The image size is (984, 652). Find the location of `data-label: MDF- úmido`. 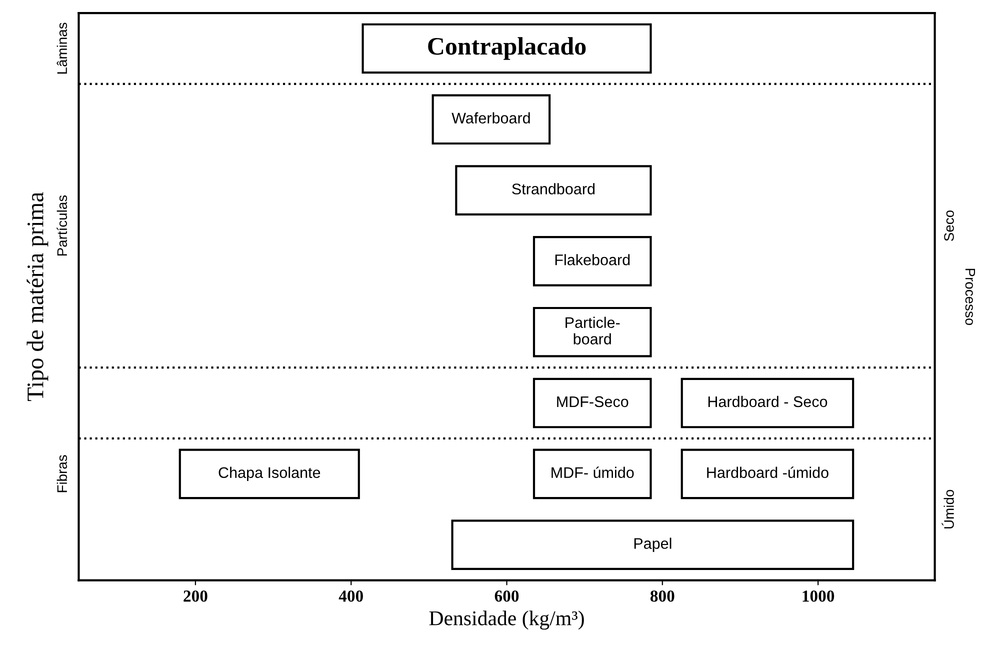

data-label: MDF- úmido is located at coordinates (593, 472).